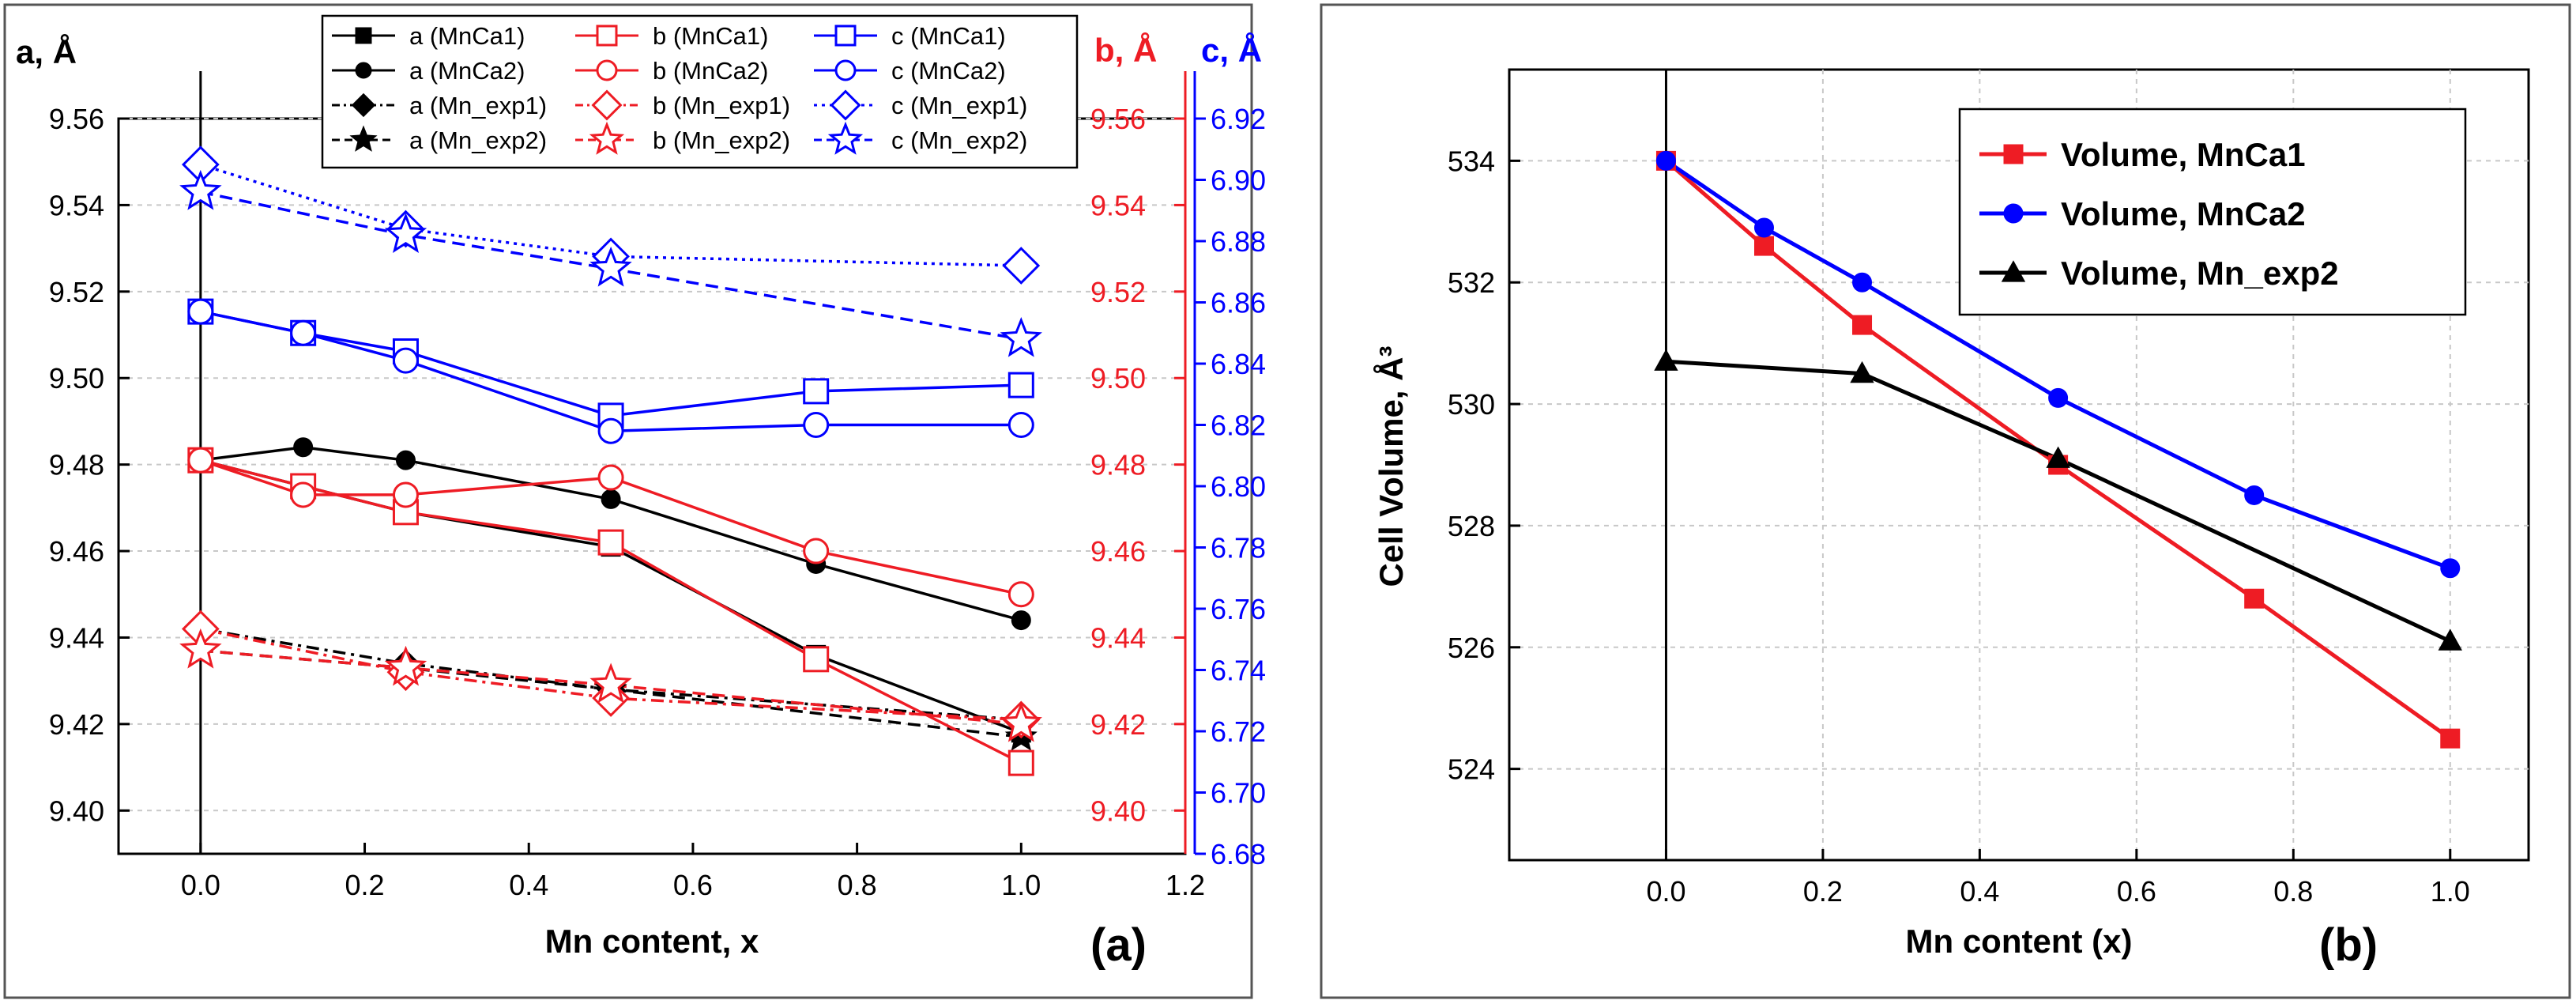 The image size is (2576, 1004). I want to click on legend-label-a-mn-exp2: a (Mn_exp2), so click(478, 140).